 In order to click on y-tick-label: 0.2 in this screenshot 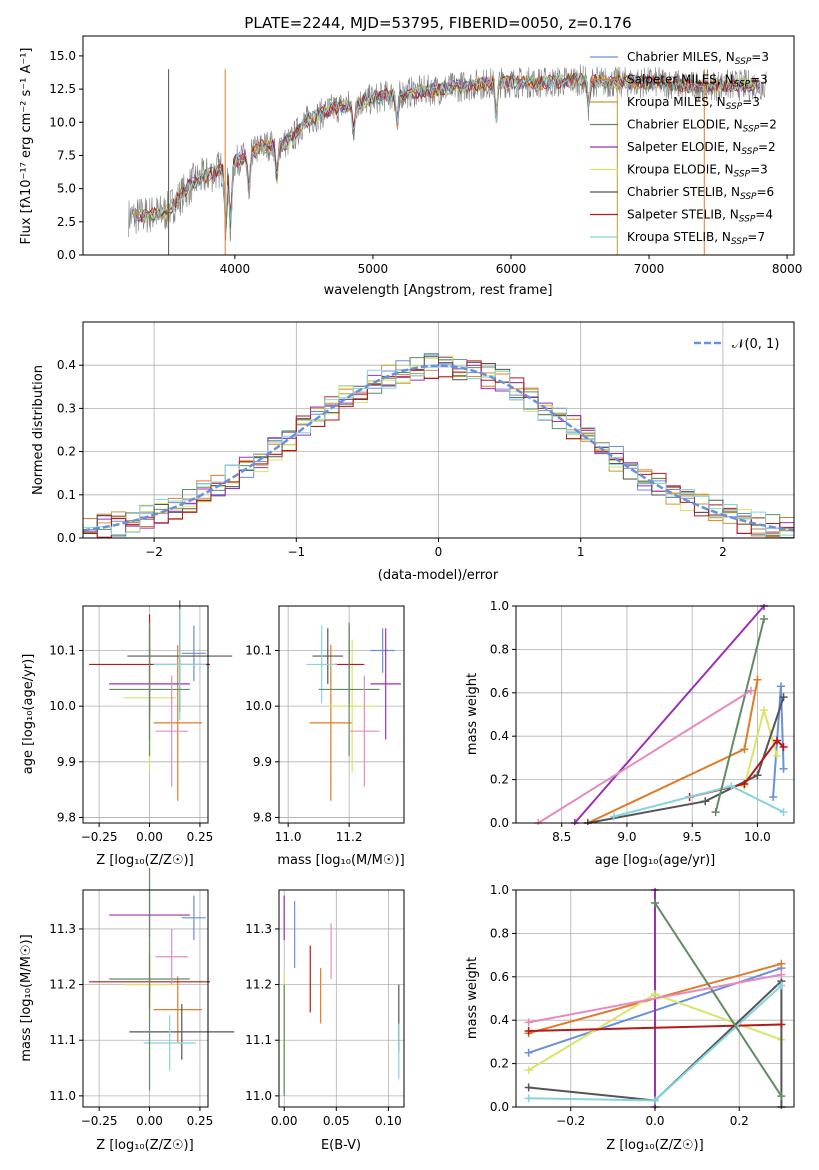, I will do `click(499, 1064)`.